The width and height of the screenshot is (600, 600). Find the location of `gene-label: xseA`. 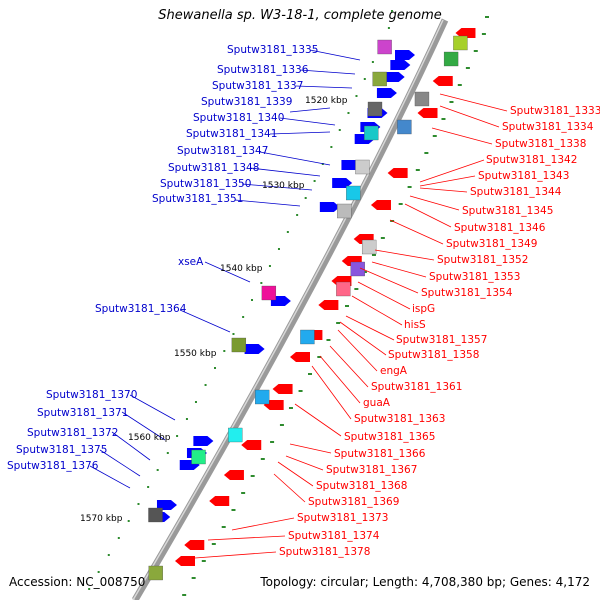

gene-label: xseA is located at coordinates (191, 262).